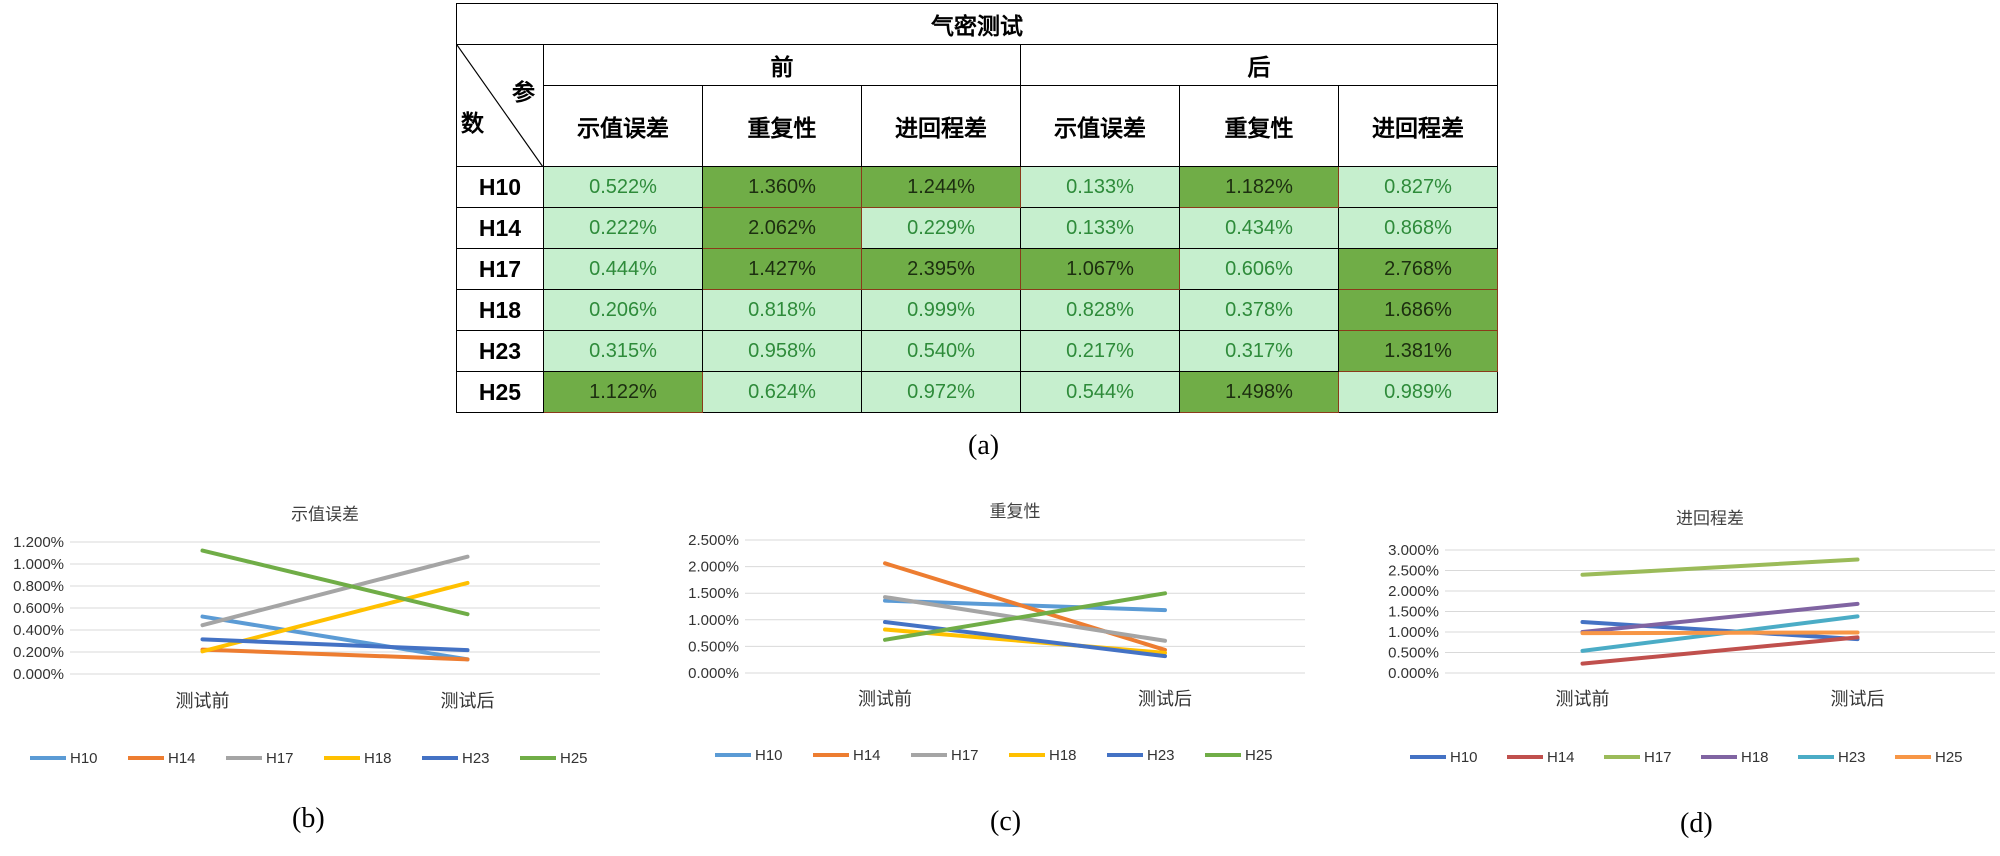 The height and width of the screenshot is (856, 2000). What do you see at coordinates (1259, 65) in the screenshot?
I see `group-header-after: 后` at bounding box center [1259, 65].